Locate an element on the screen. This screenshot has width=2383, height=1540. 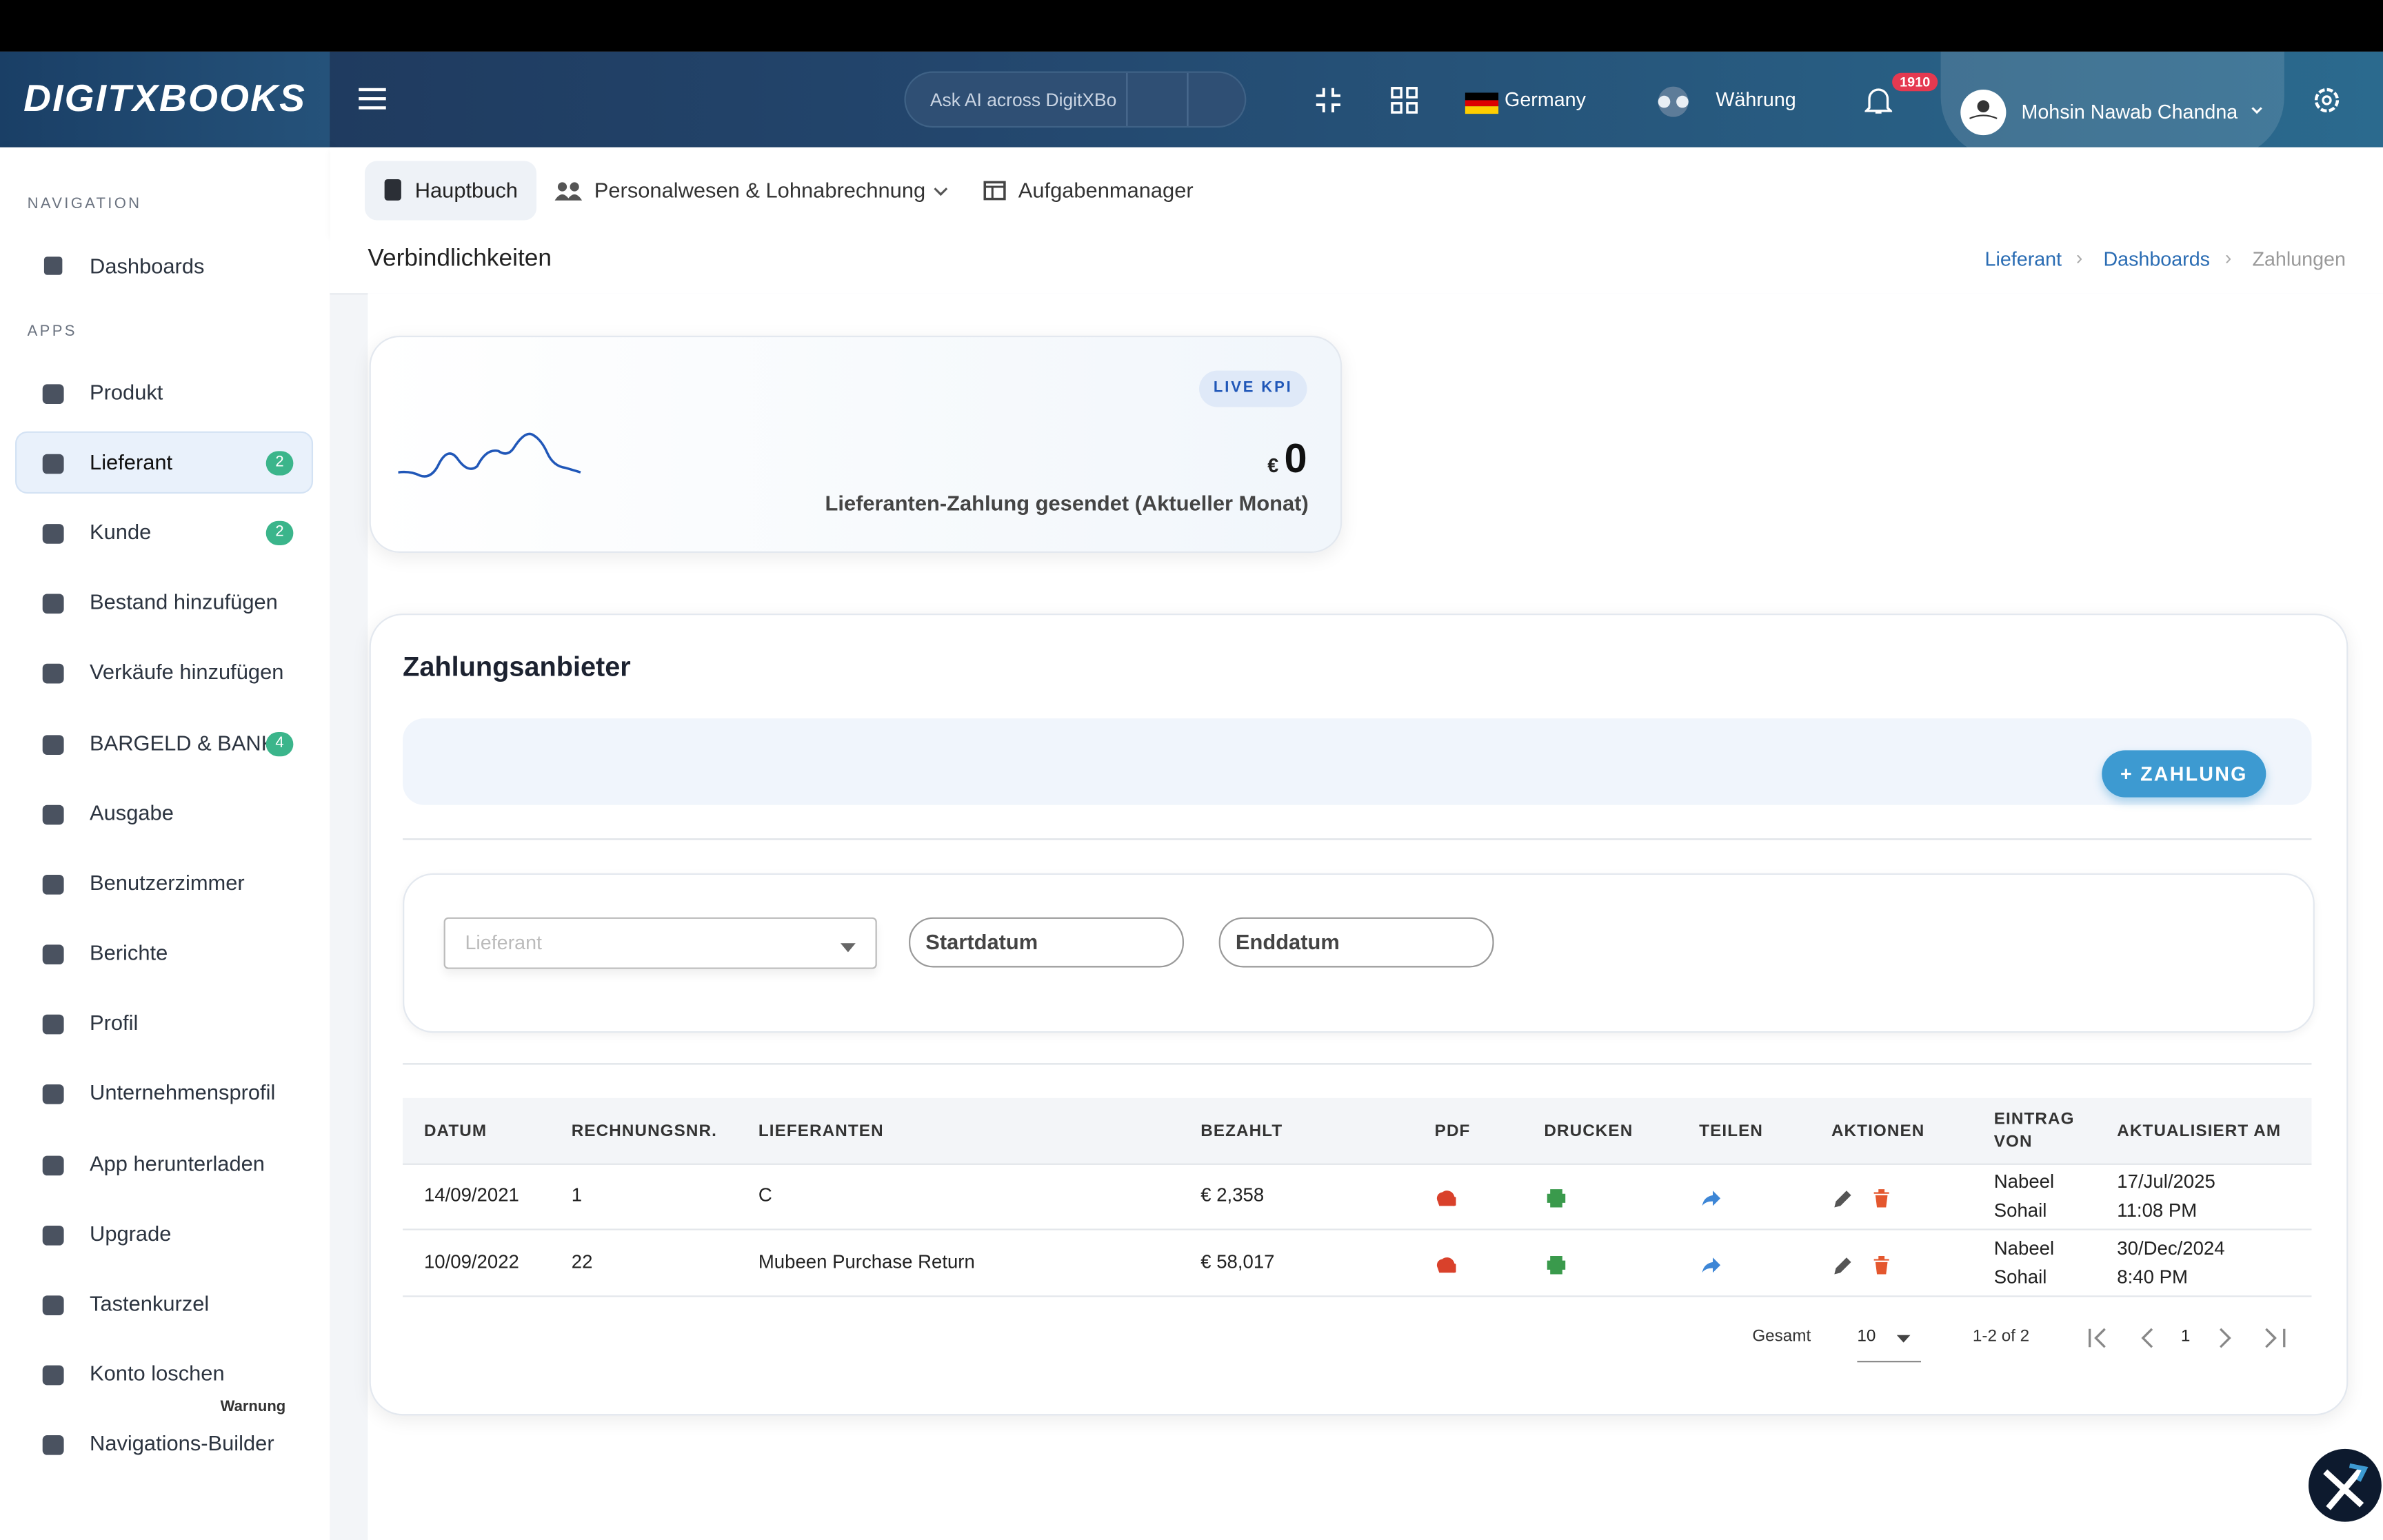
nav-item: Bestand hinzufügen is located at coordinates (184, 602).